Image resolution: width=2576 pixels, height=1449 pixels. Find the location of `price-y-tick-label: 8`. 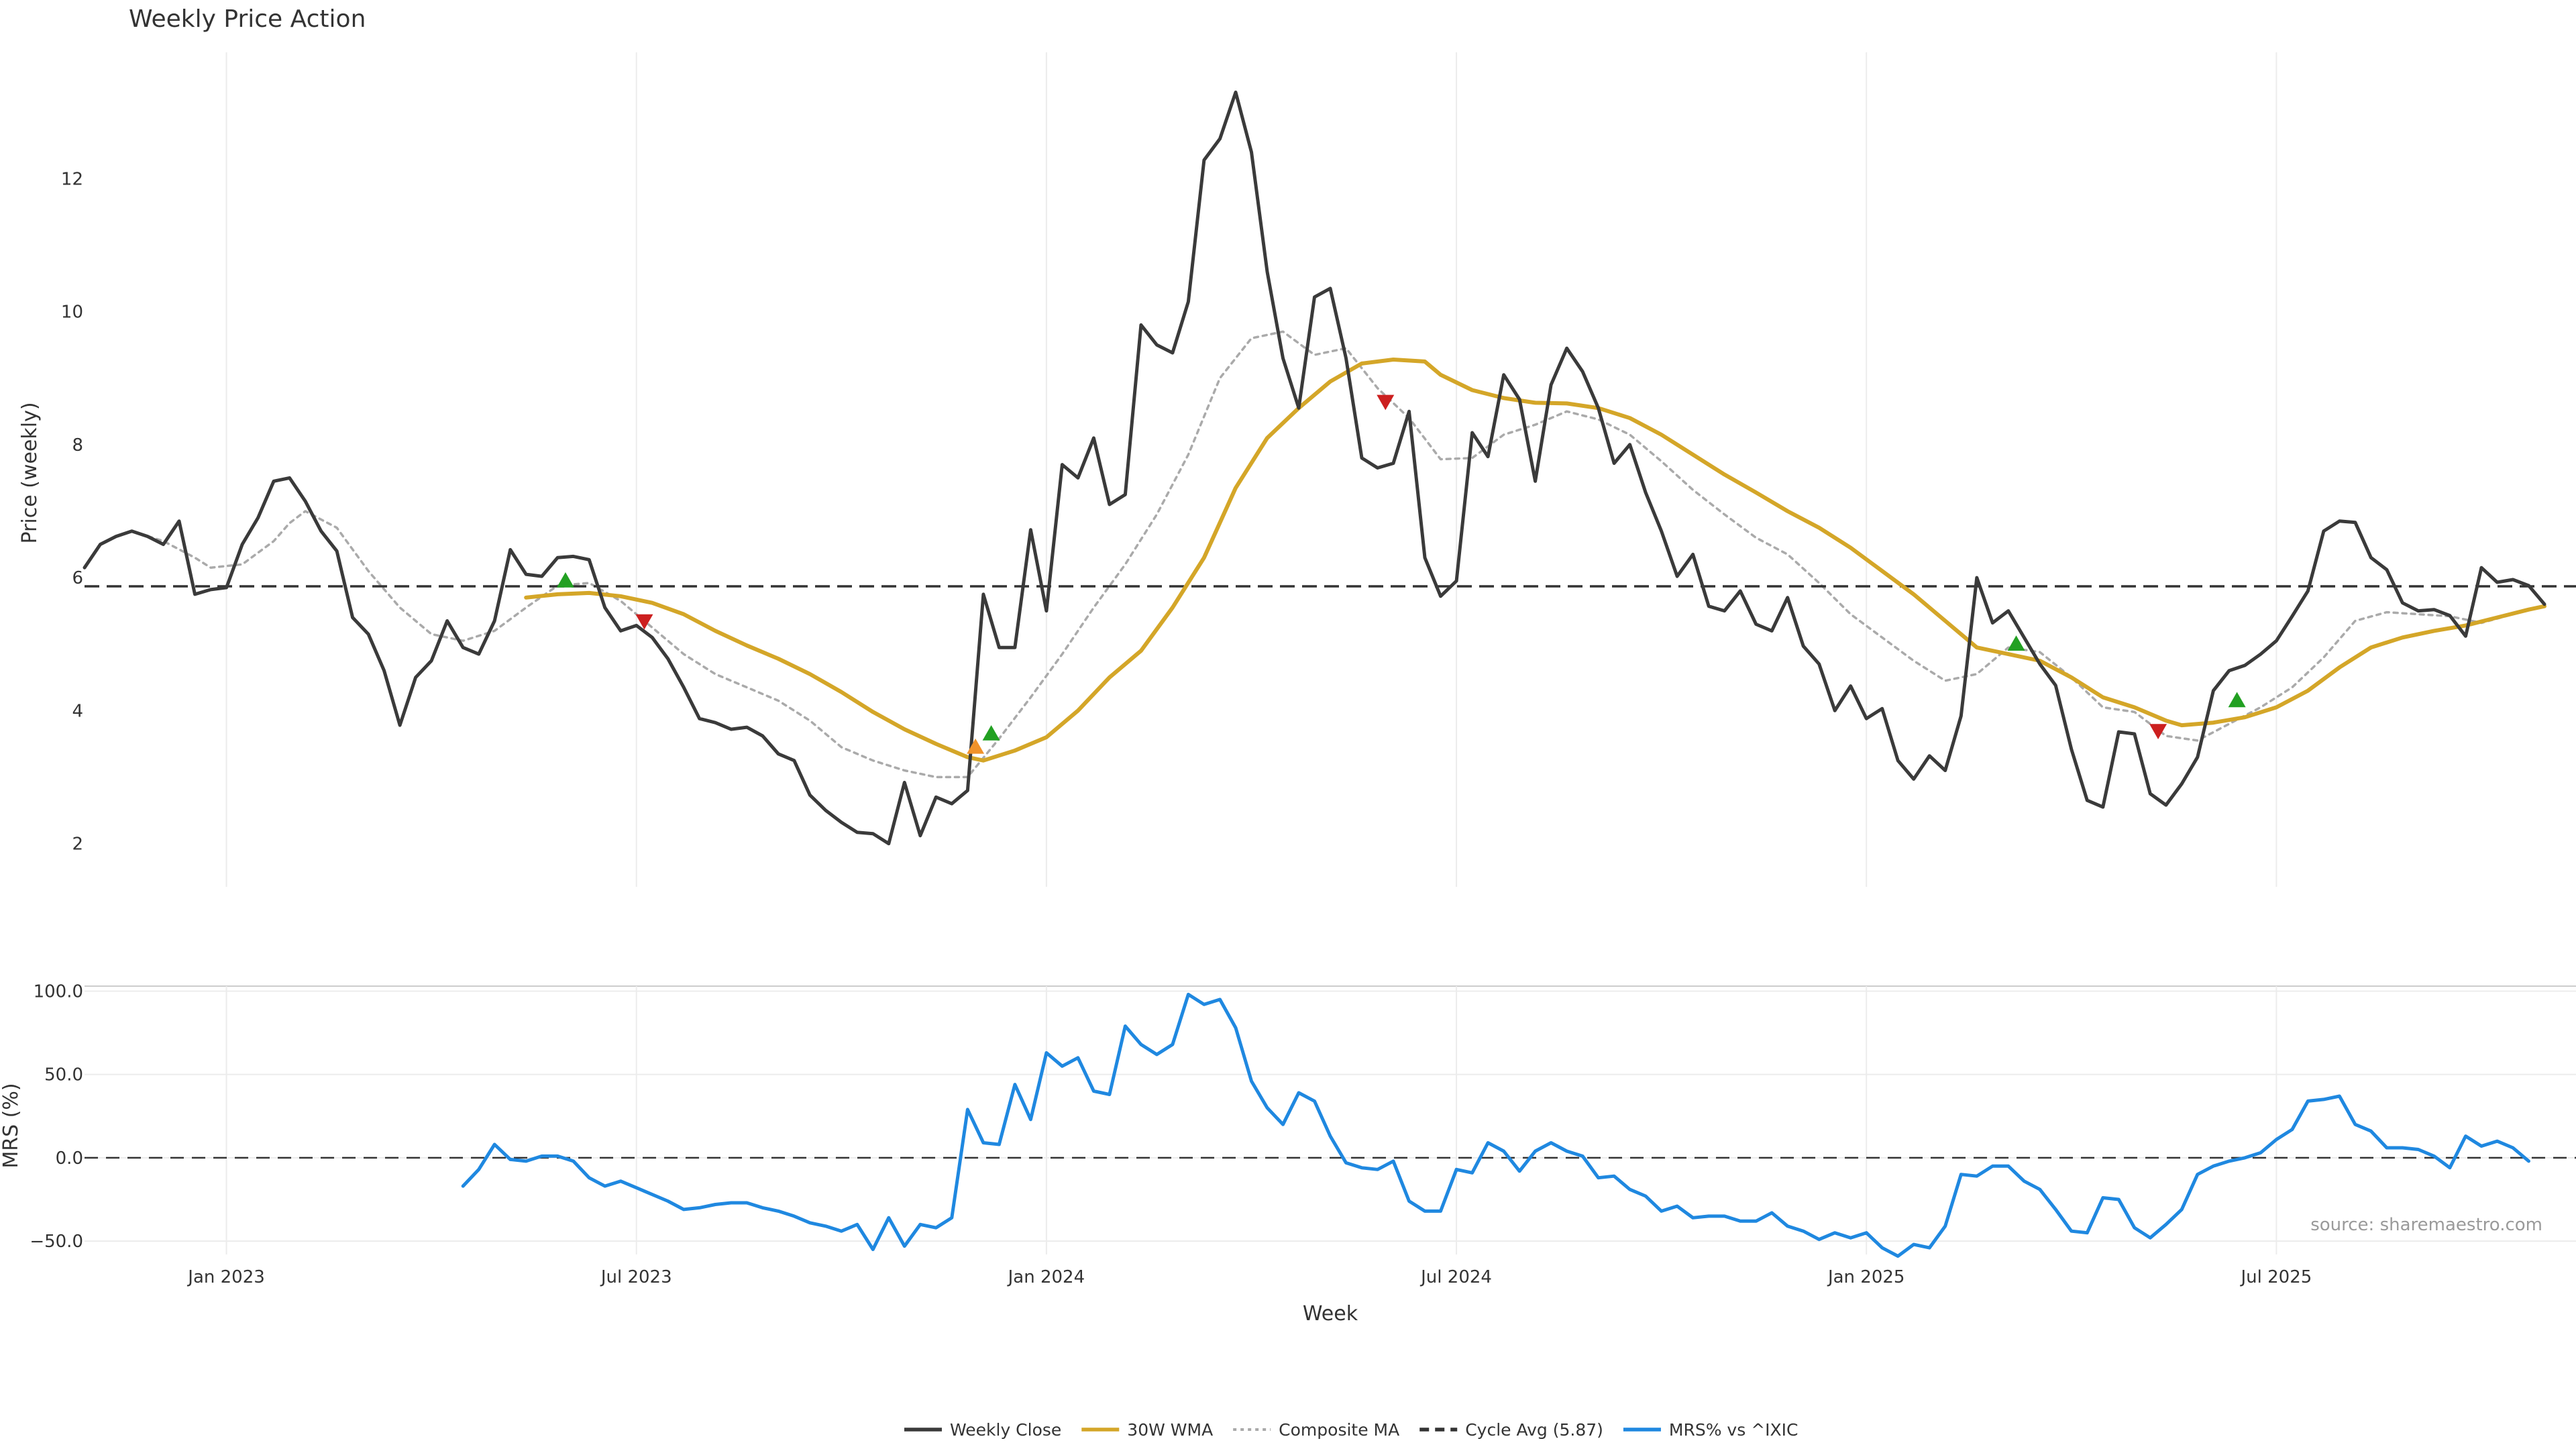

price-y-tick-label: 8 is located at coordinates (77, 445).